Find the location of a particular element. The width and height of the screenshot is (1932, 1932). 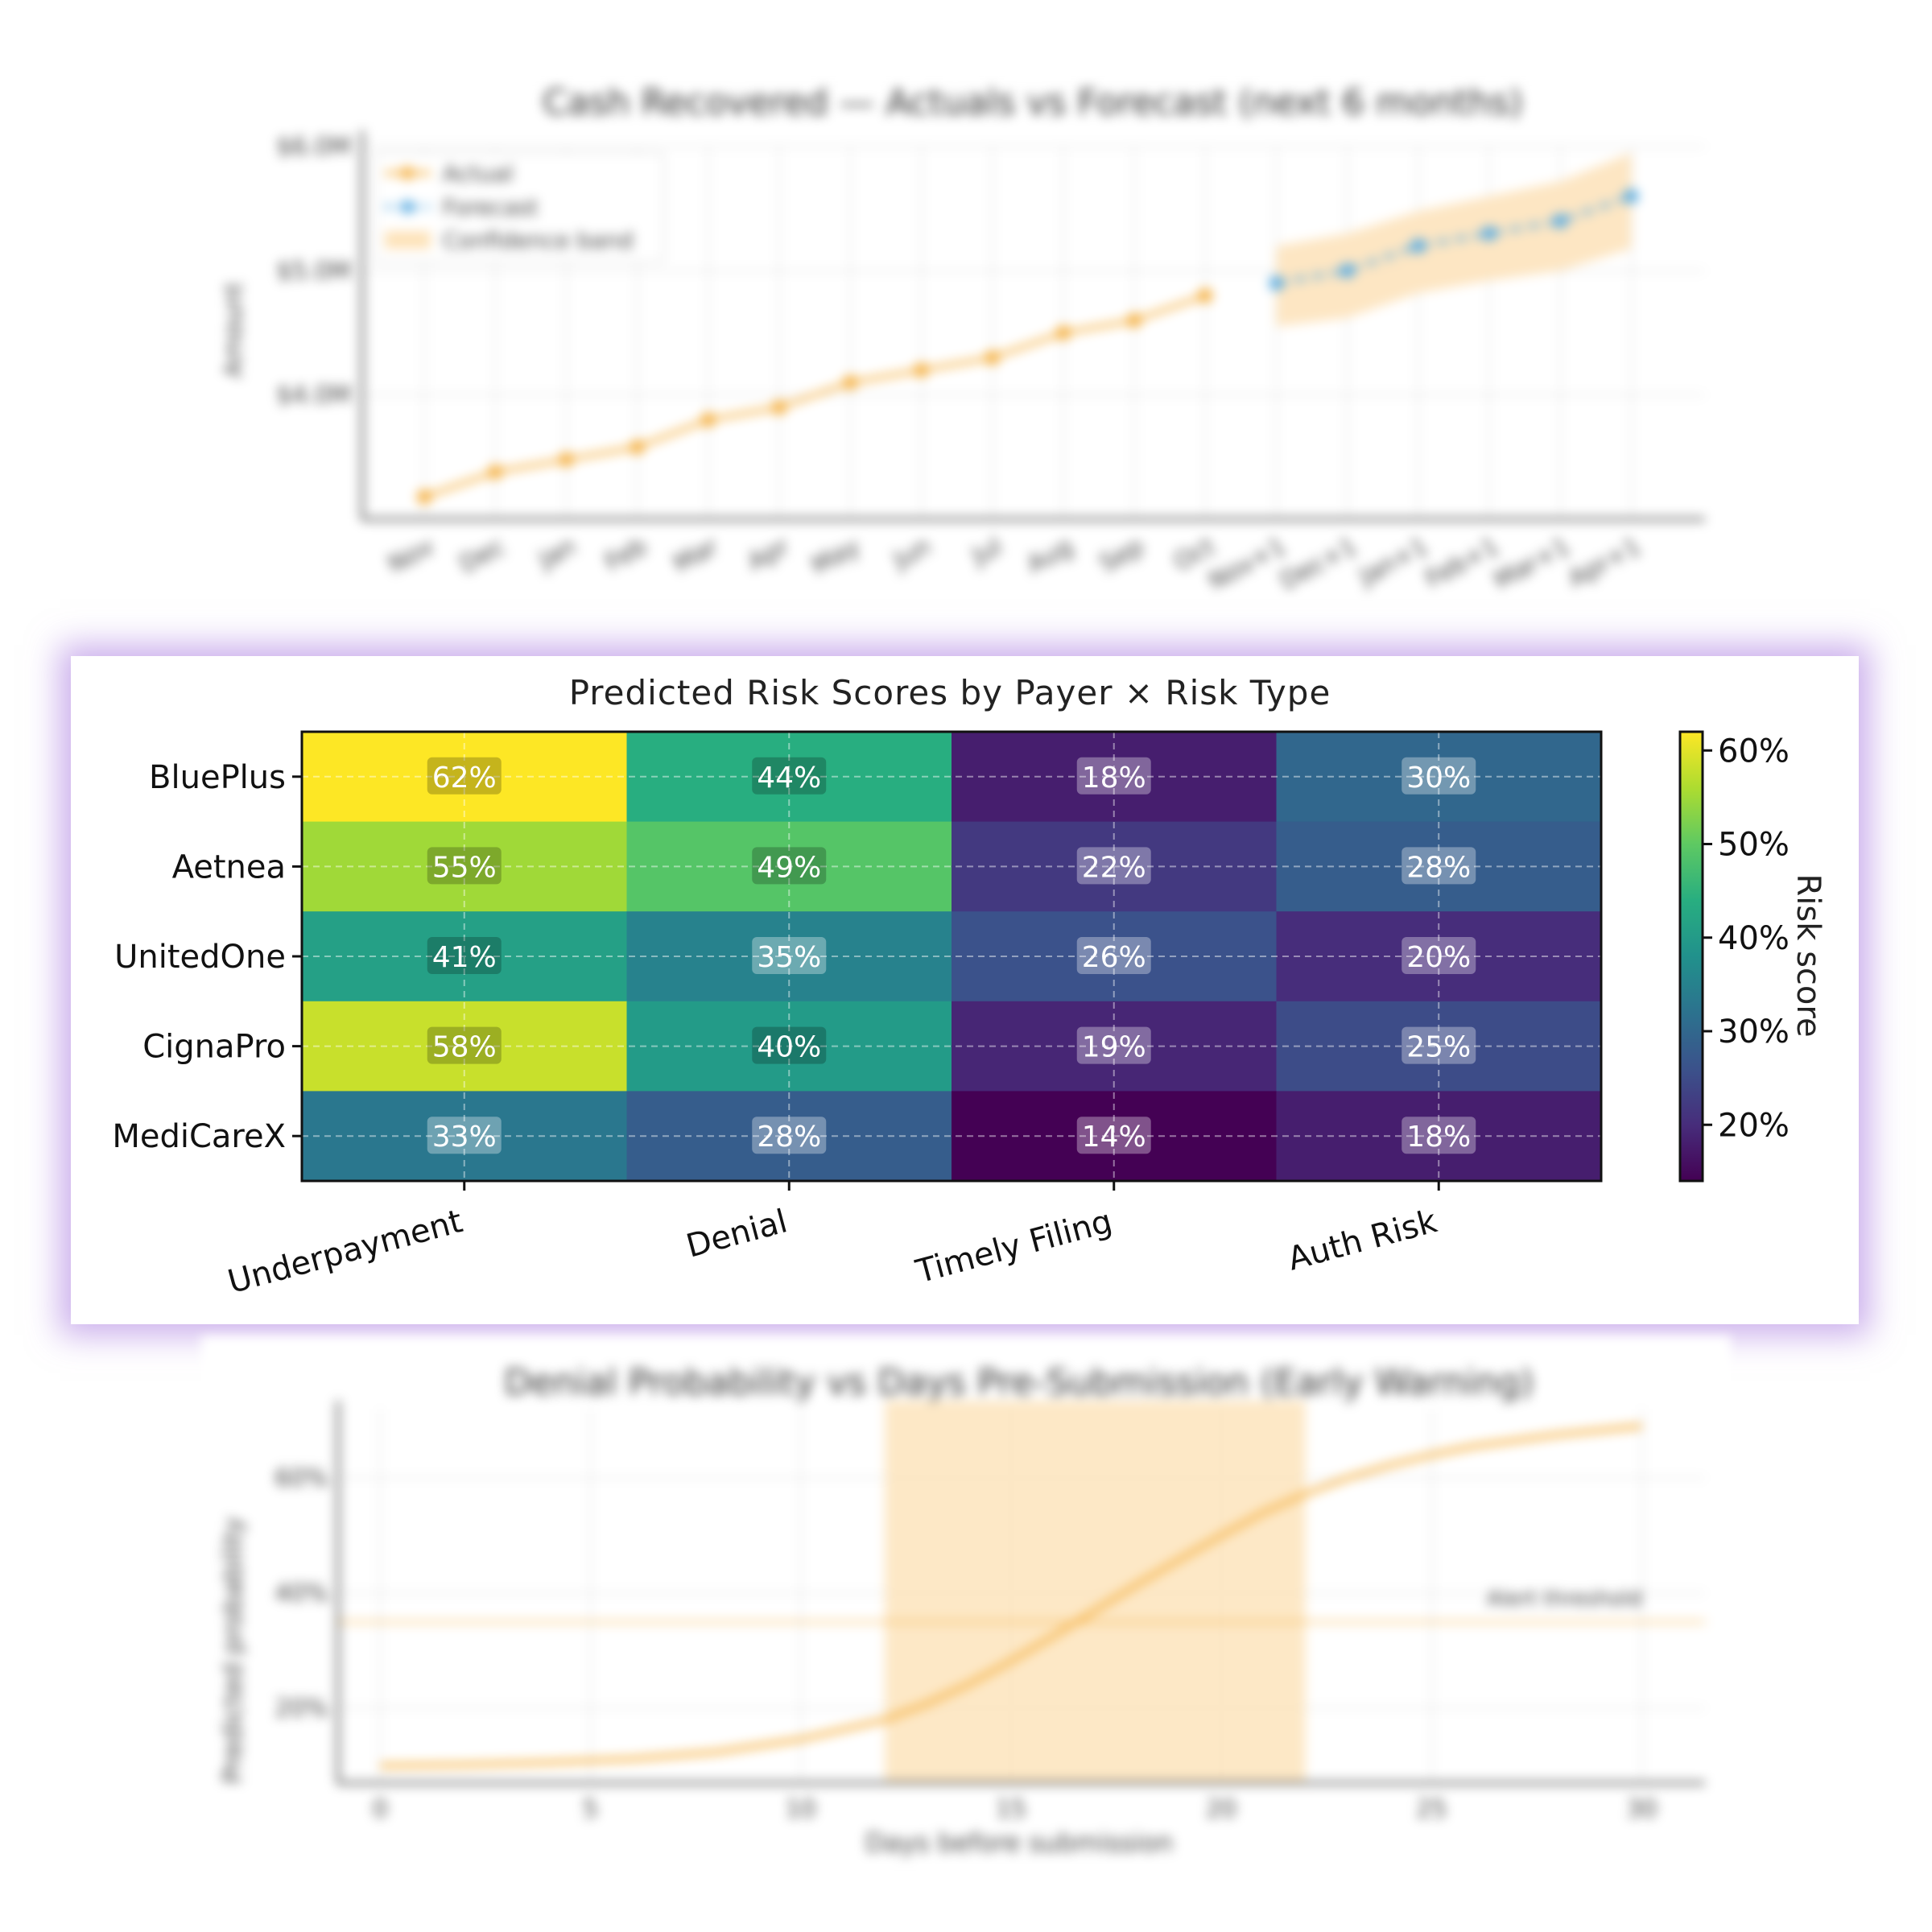

denial-x-axis-label: Days before submission is located at coordinates (1019, 1842).